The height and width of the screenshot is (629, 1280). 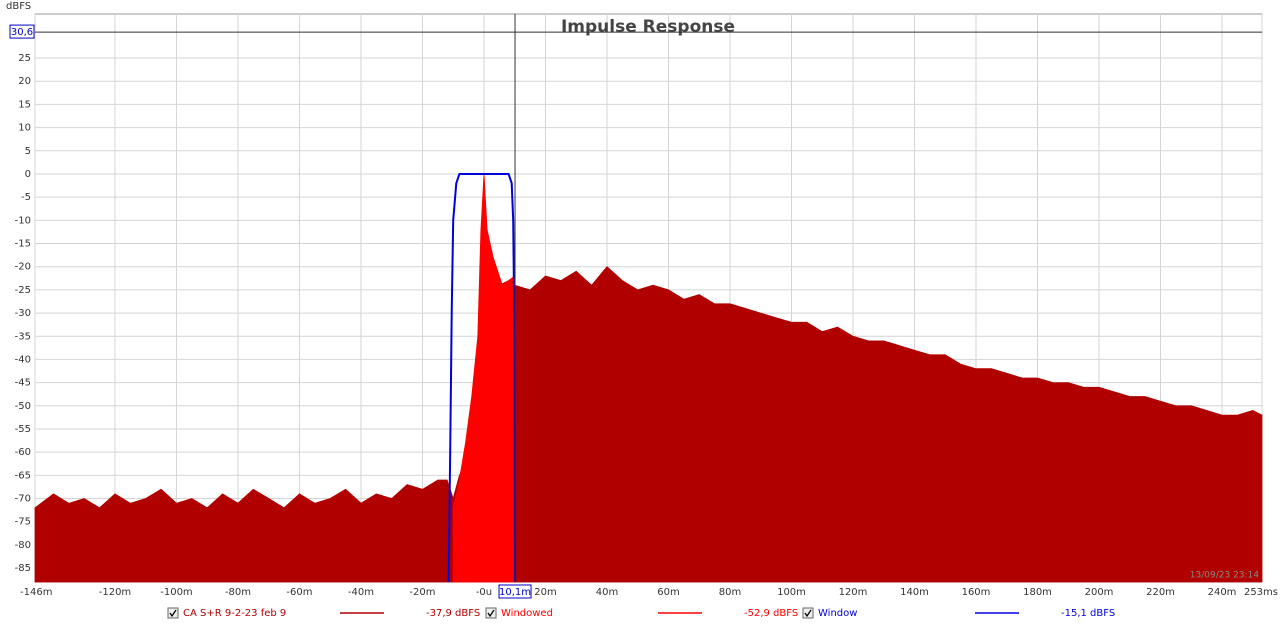 I want to click on x-tick-label: -100m, so click(x=176, y=592).